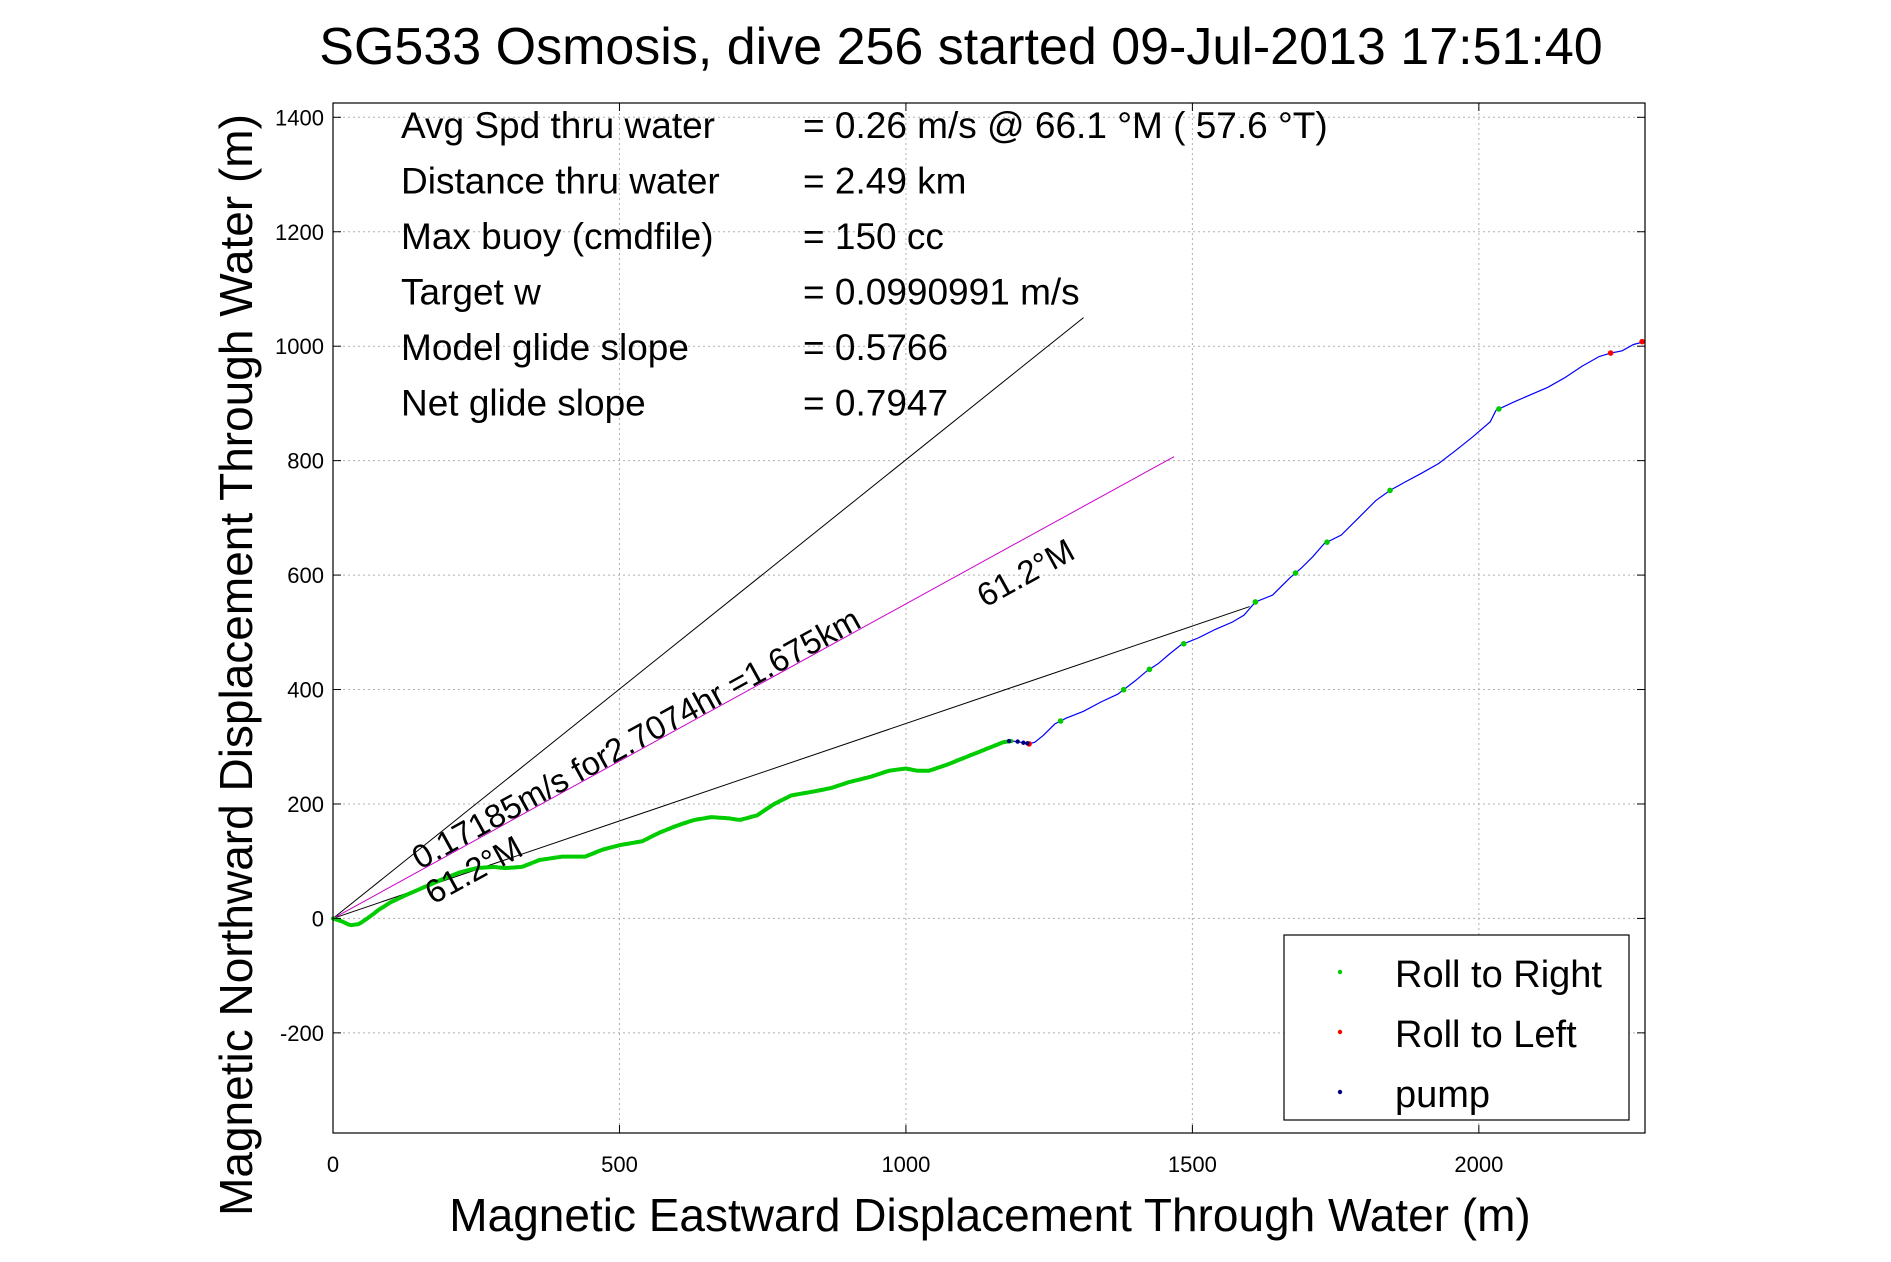  What do you see at coordinates (873, 236) in the screenshot?
I see `info-value: = 150 cc` at bounding box center [873, 236].